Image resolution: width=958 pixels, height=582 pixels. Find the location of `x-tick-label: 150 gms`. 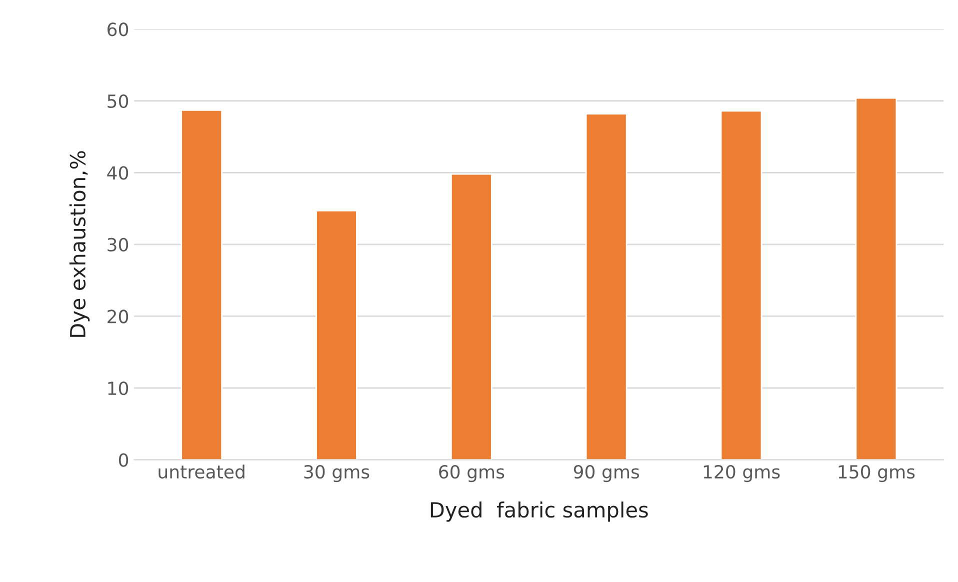

x-tick-label: 150 gms is located at coordinates (876, 473).